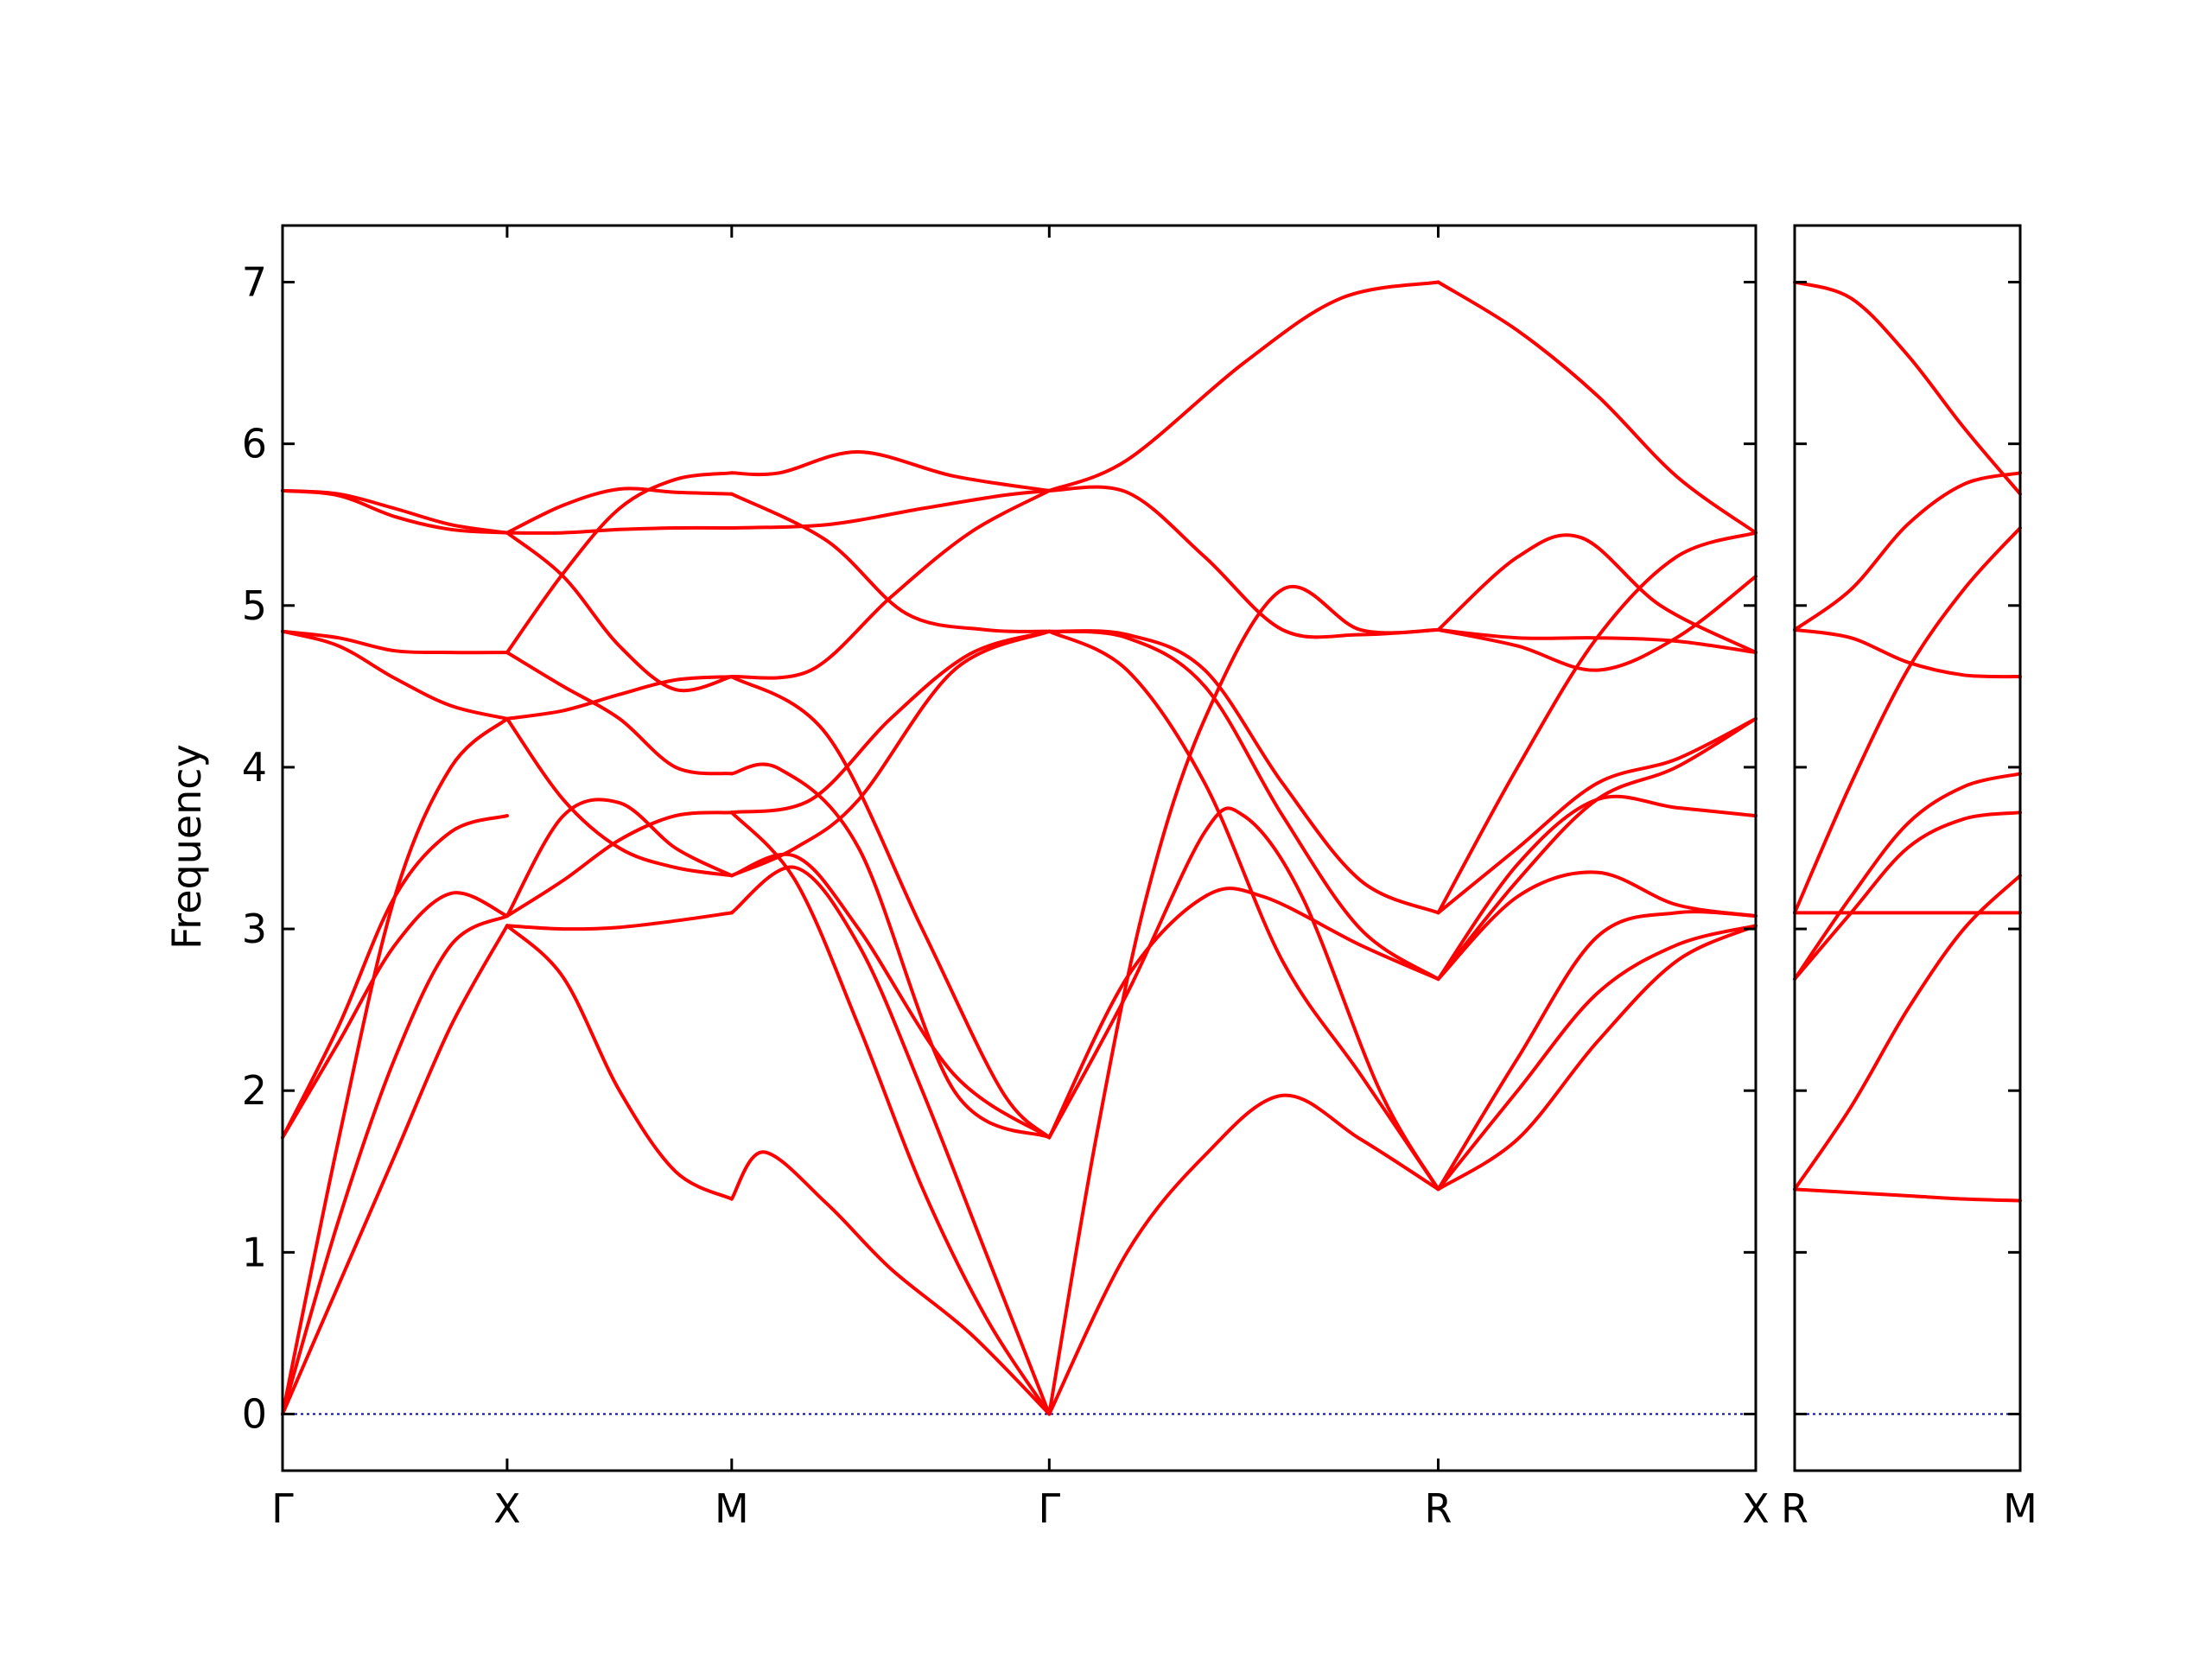  Describe the element at coordinates (254, 1090) in the screenshot. I see `y-tick-label: 2` at that location.